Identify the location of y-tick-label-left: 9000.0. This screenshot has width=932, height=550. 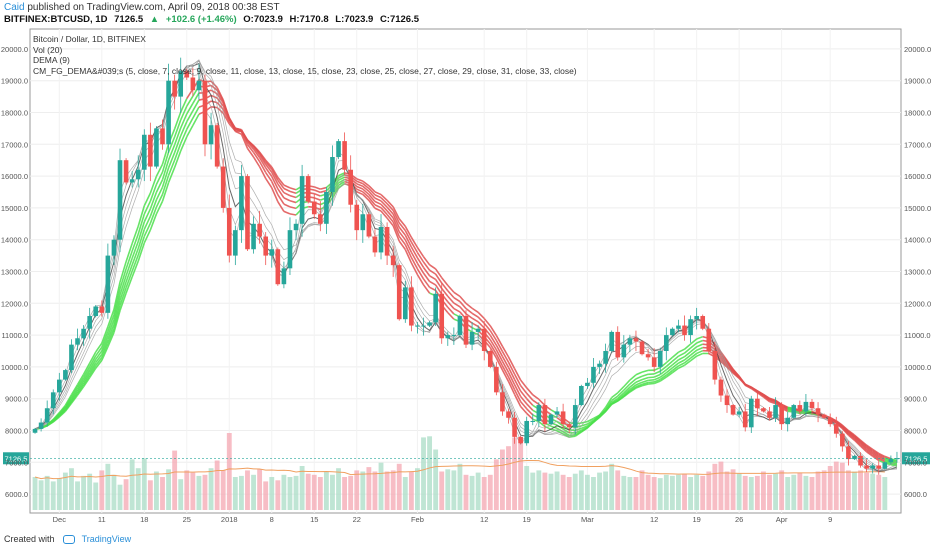
(16, 399).